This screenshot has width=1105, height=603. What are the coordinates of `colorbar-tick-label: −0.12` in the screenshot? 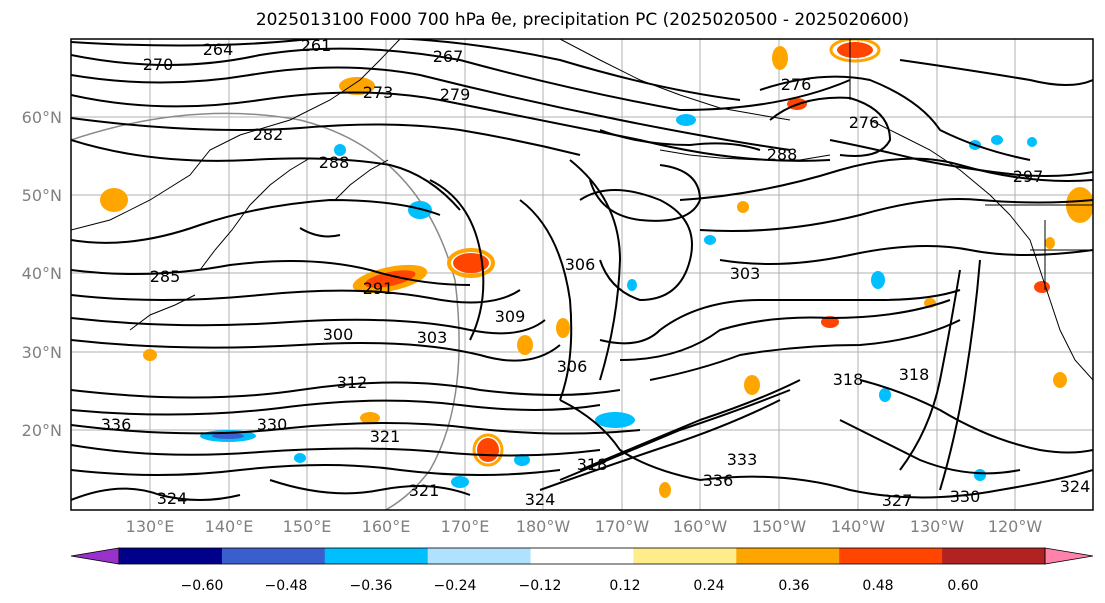 It's located at (540, 586).